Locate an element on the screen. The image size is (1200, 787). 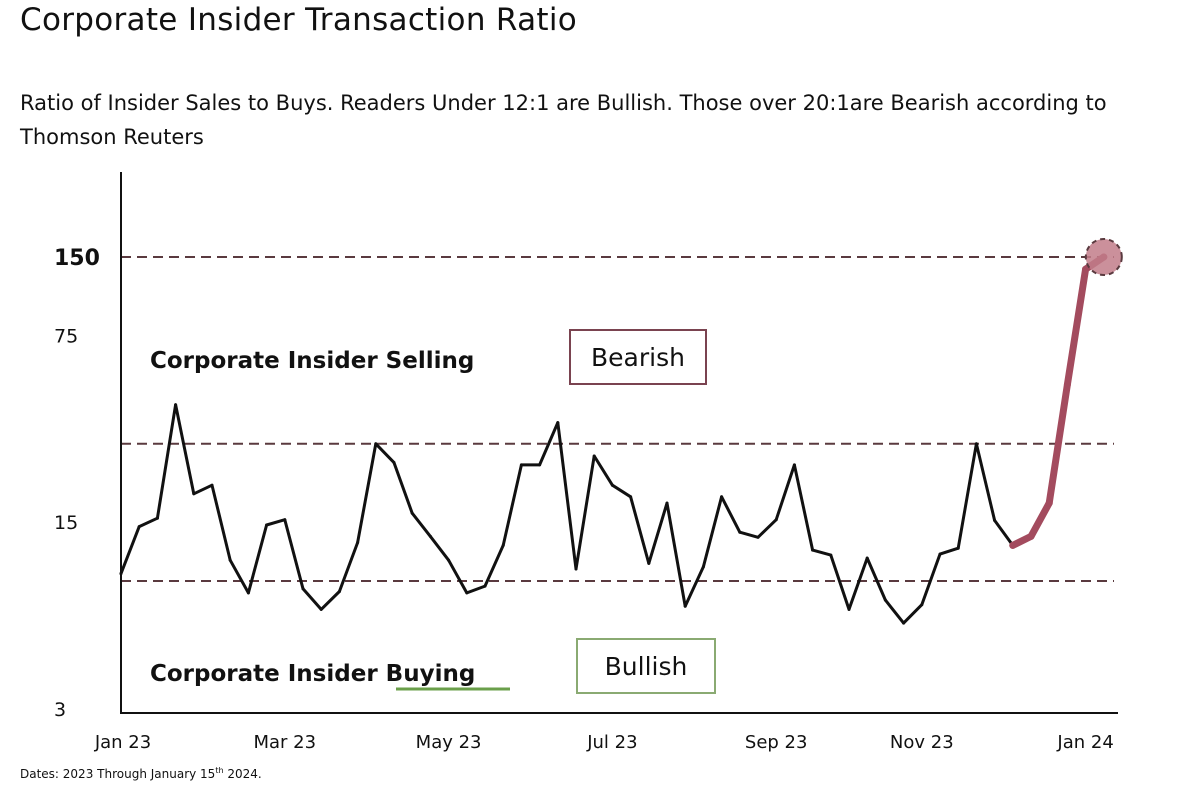
footnote: Dates: 2023 Through January 15th 2024. is located at coordinates (141, 773).